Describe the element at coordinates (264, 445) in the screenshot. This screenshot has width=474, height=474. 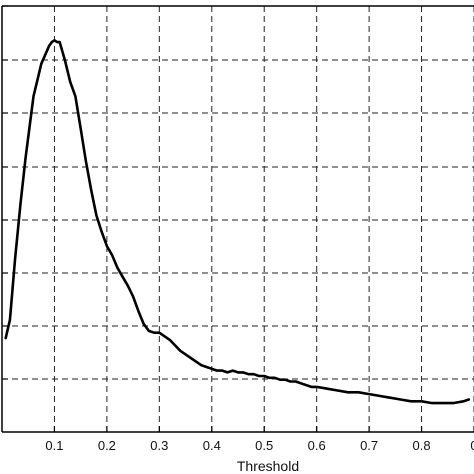
I see `x-tick-label: 0.5` at that location.